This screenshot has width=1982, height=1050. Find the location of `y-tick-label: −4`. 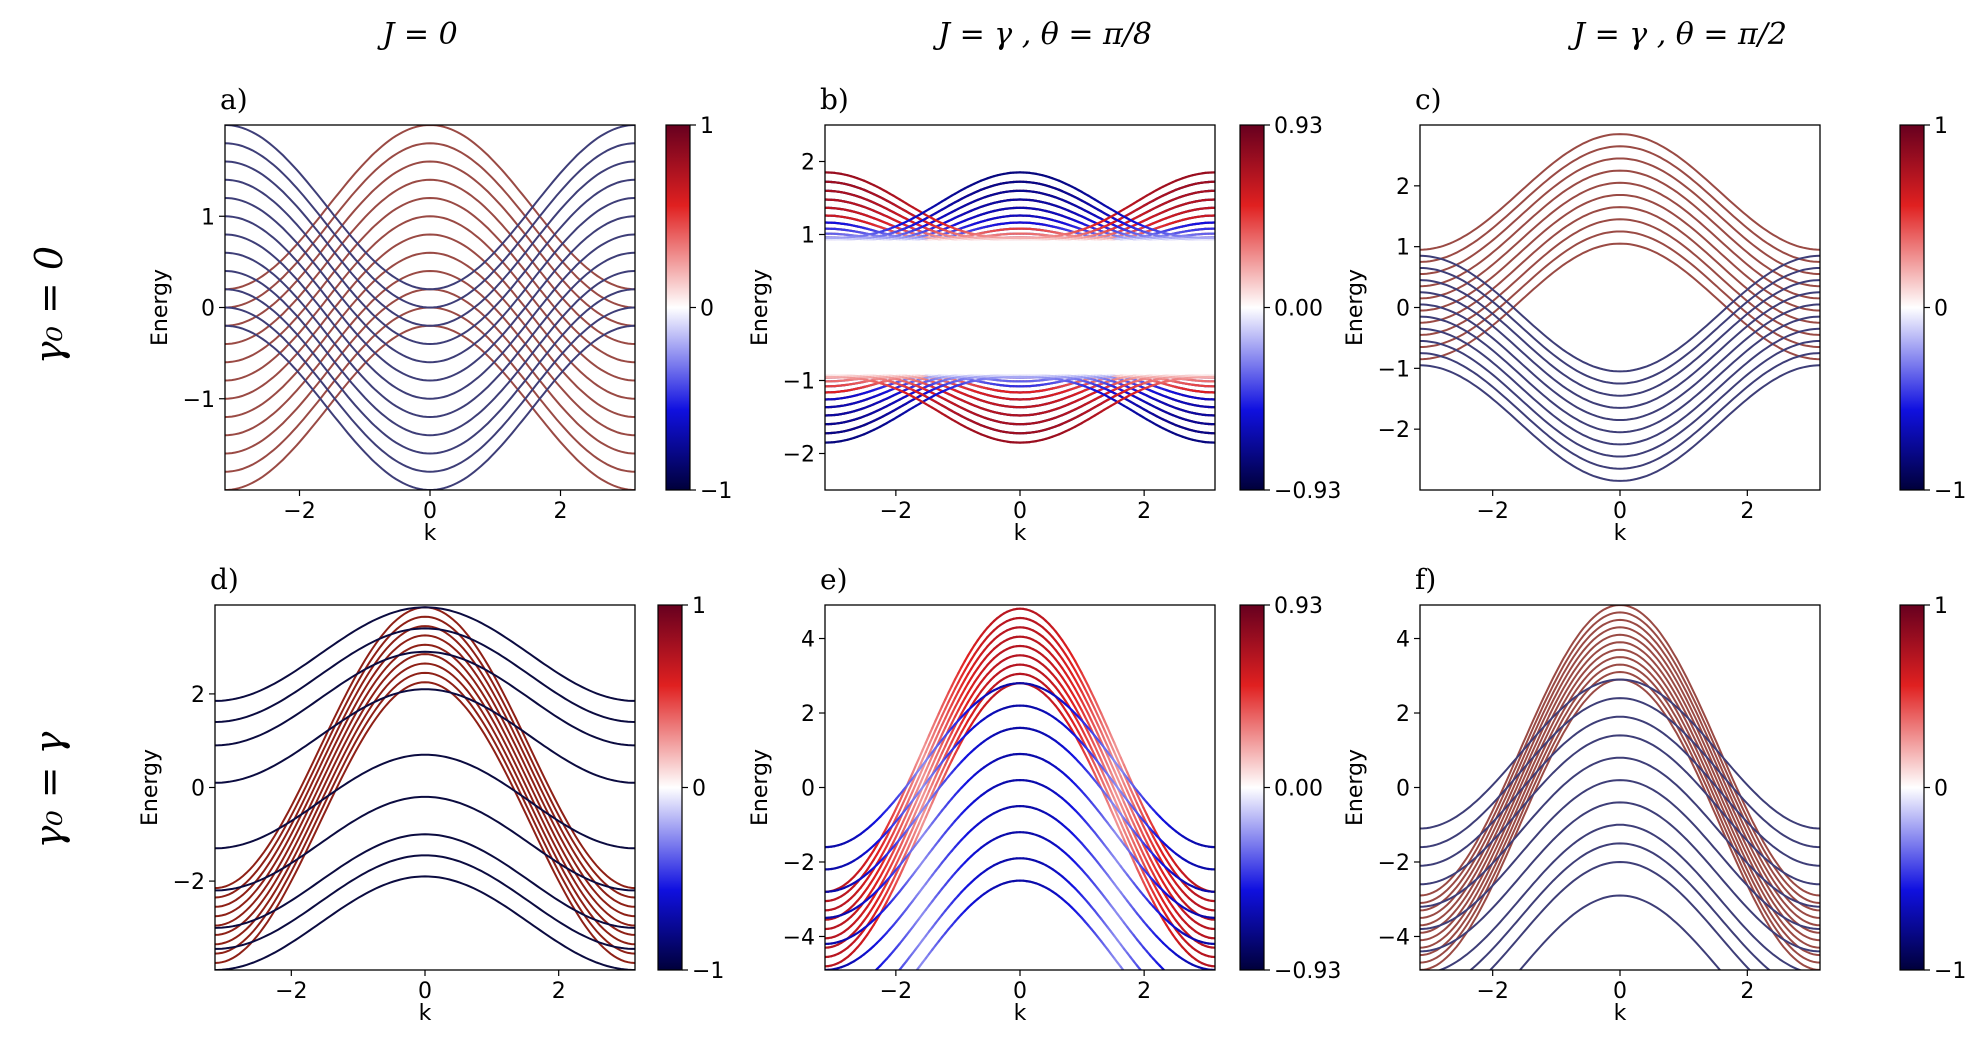

y-tick-label: −4 is located at coordinates (799, 937).